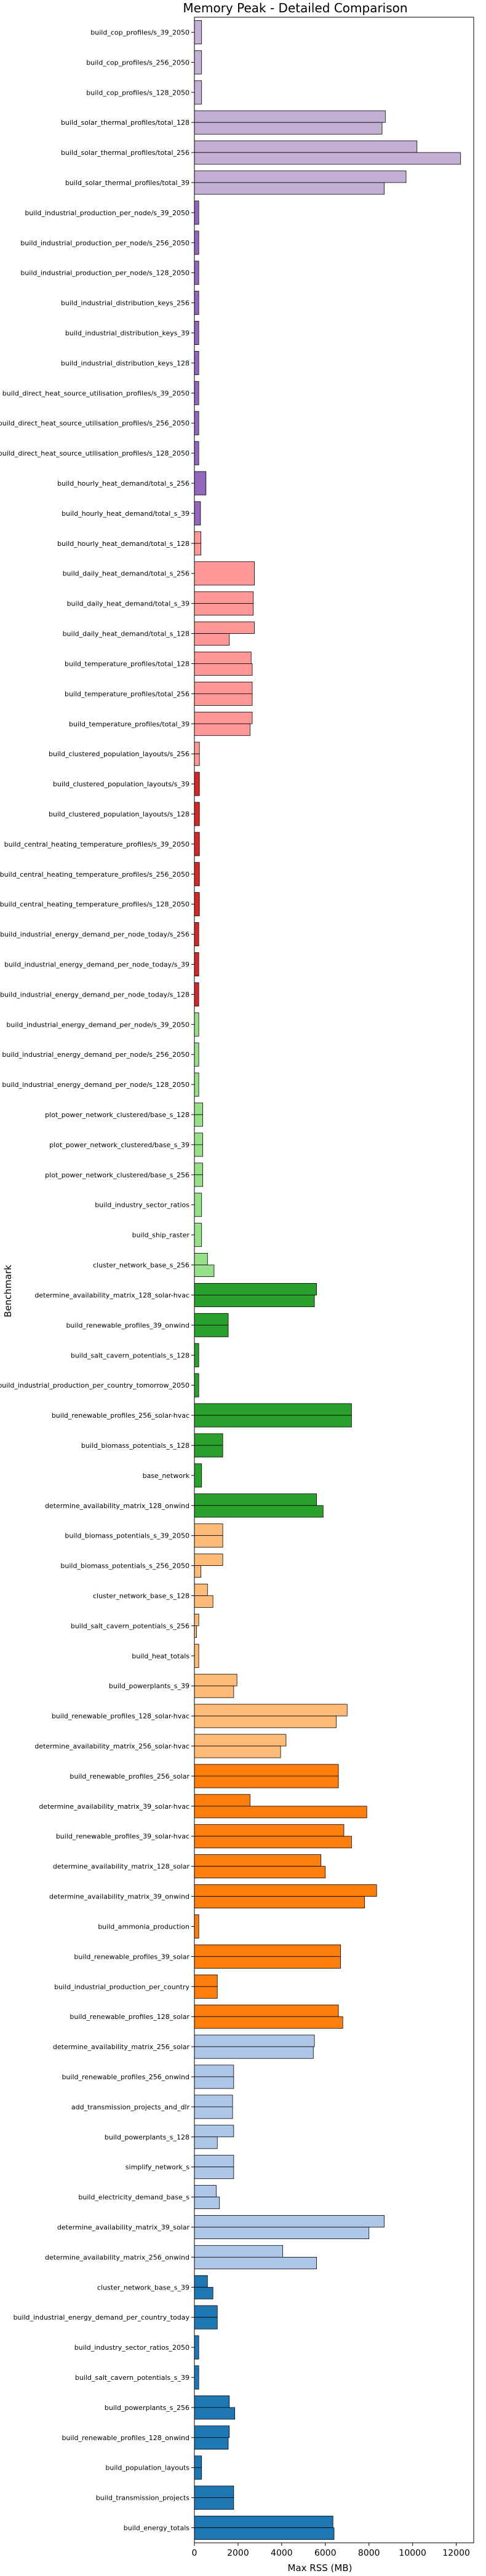  Describe the element at coordinates (135, 1446) in the screenshot. I see `y-tick-label: build_biomass_potentials_s_128` at that location.